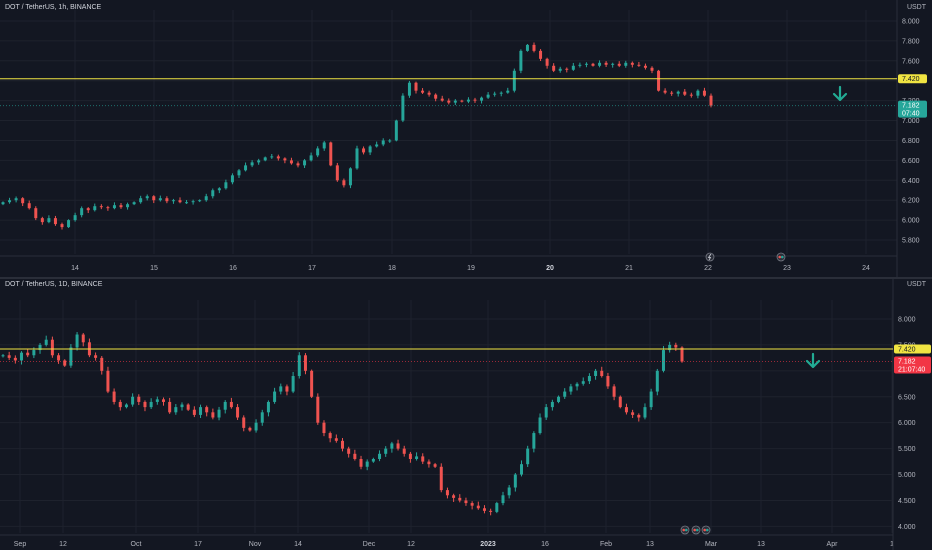 Image resolution: width=932 pixels, height=550 pixels. I want to click on time-tick-label: 24, so click(866, 268).